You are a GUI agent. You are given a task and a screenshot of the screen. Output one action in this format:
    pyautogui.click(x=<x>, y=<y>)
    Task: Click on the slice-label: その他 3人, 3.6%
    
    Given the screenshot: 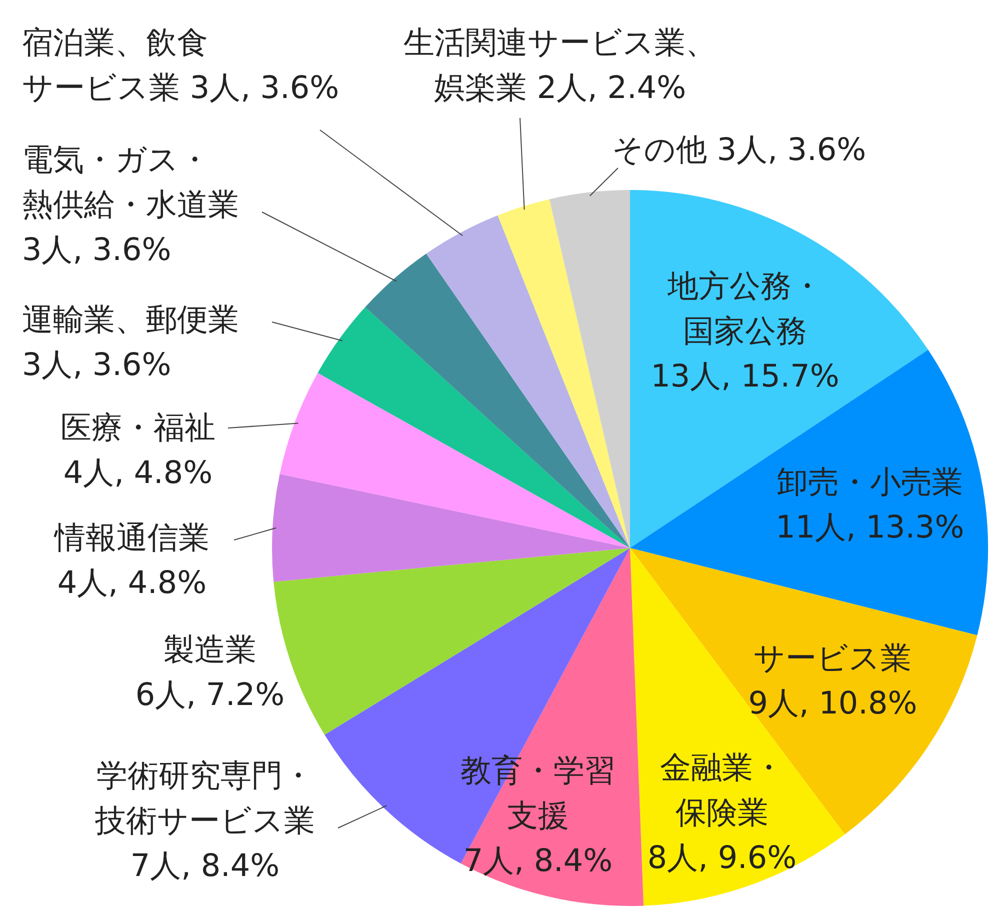 What is the action you would take?
    pyautogui.click(x=739, y=150)
    